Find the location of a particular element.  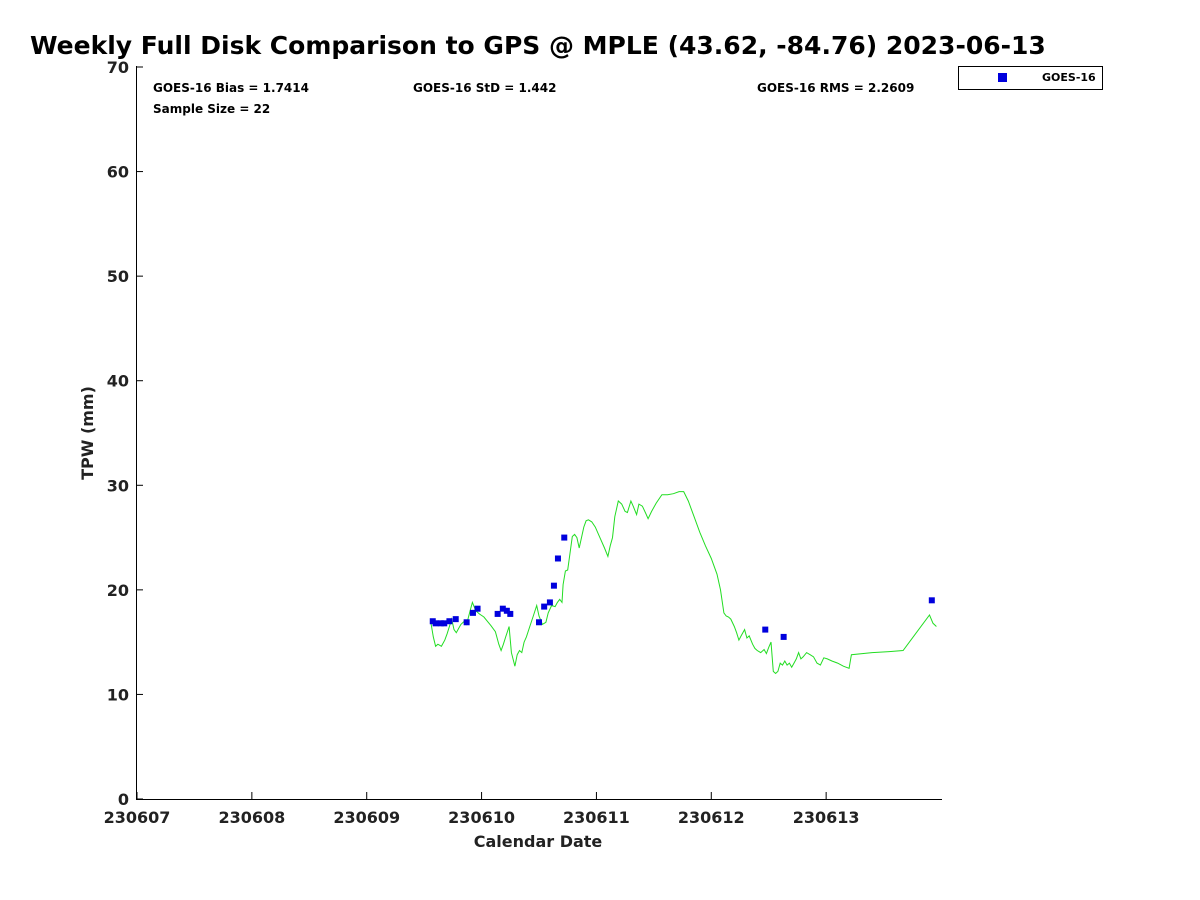

y-axis-label: TPW (mm) is located at coordinates (87, 433).